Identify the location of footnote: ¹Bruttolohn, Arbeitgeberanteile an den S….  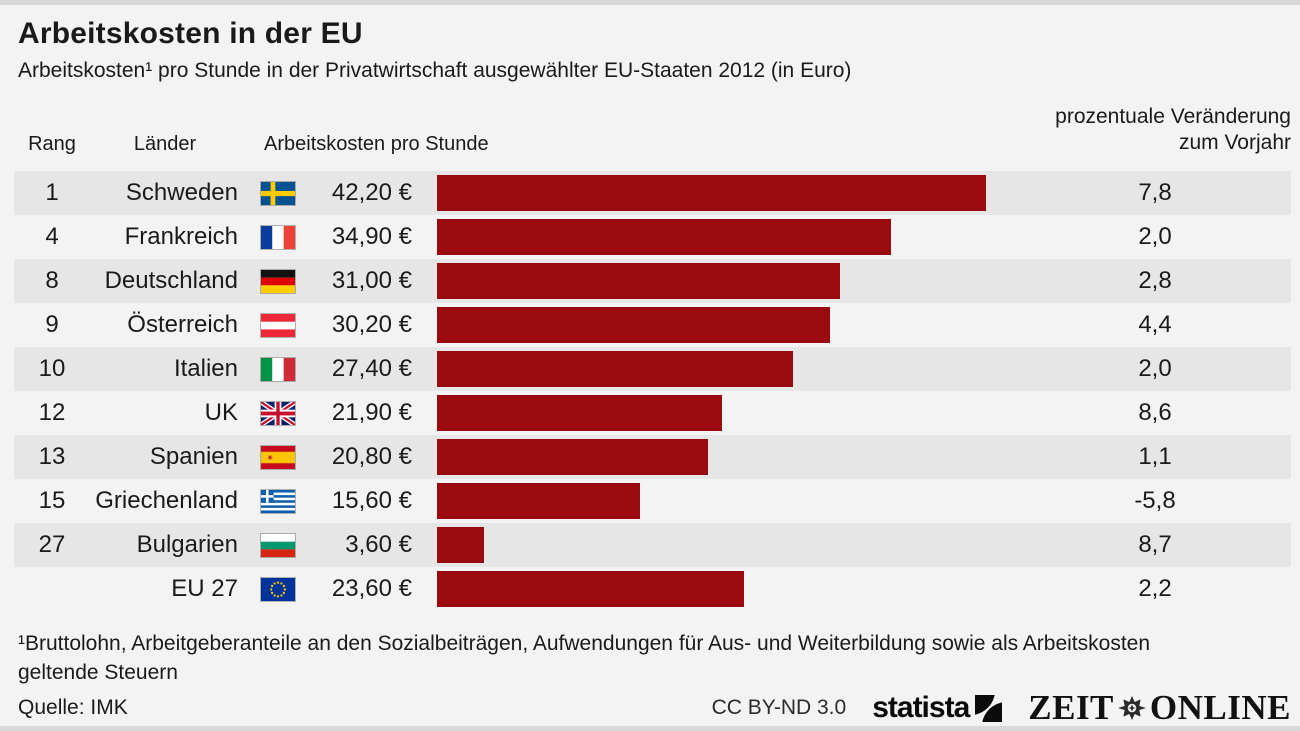
(584, 658).